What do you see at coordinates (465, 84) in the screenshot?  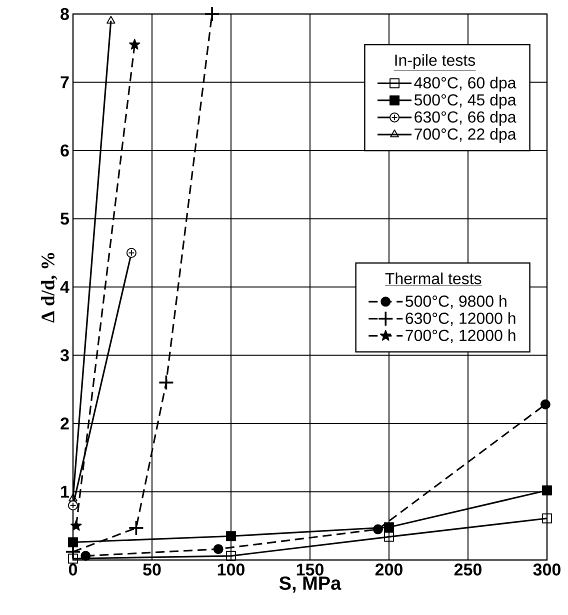 I see `legend-label: 480°C, 60 dpa` at bounding box center [465, 84].